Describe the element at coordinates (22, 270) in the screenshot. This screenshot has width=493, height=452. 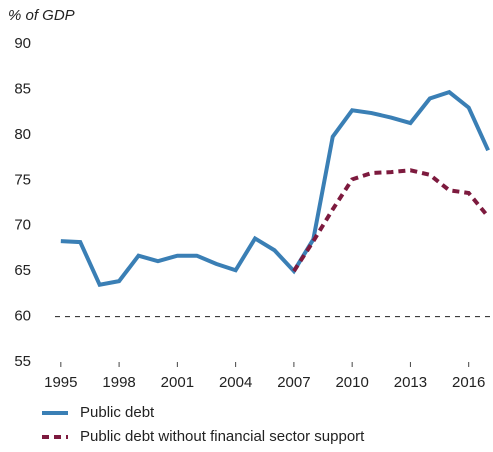
I see `y-tick-label: 65` at that location.